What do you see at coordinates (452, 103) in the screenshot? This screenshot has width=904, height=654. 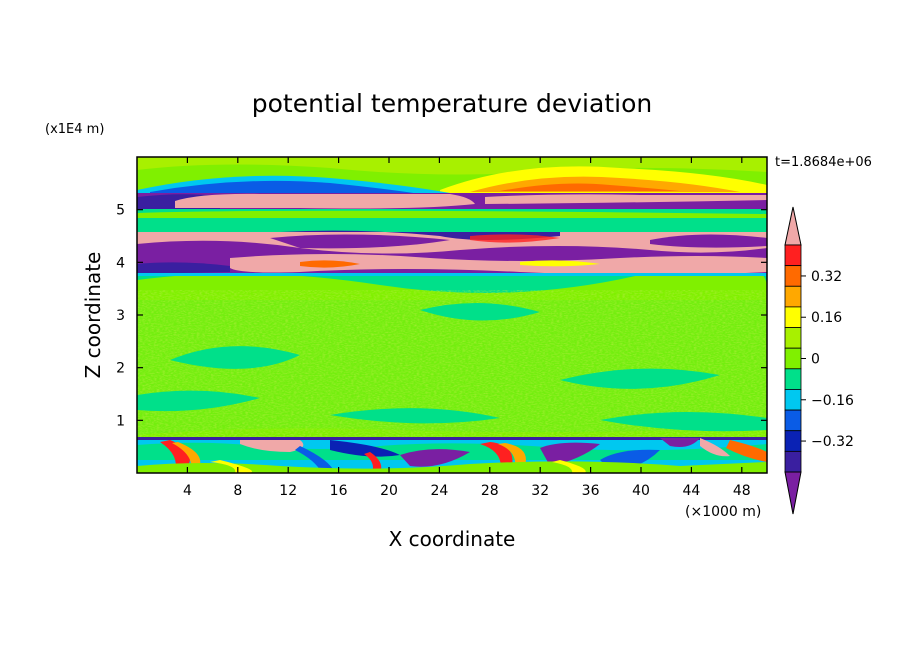 I see `chart-title: potential temperature deviation` at bounding box center [452, 103].